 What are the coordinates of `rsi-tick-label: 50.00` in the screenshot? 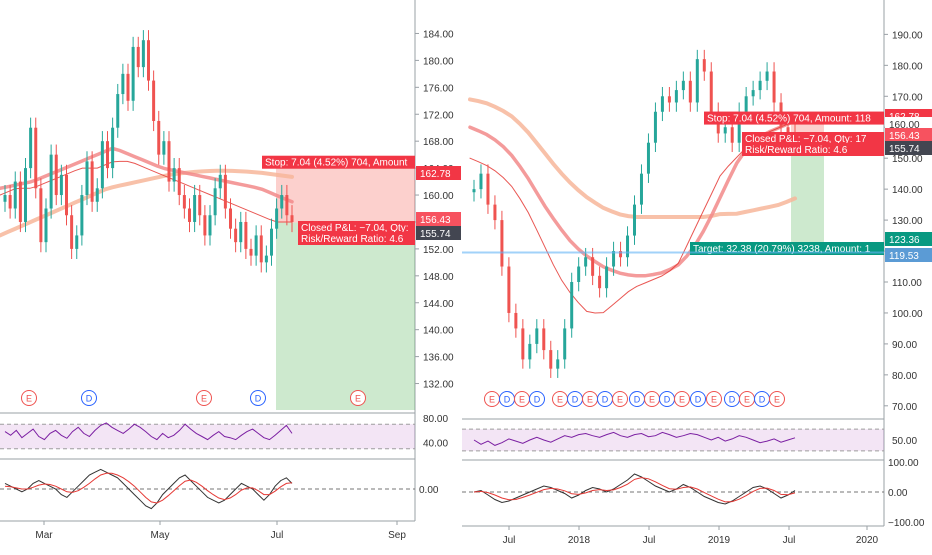 It's located at (904, 441).